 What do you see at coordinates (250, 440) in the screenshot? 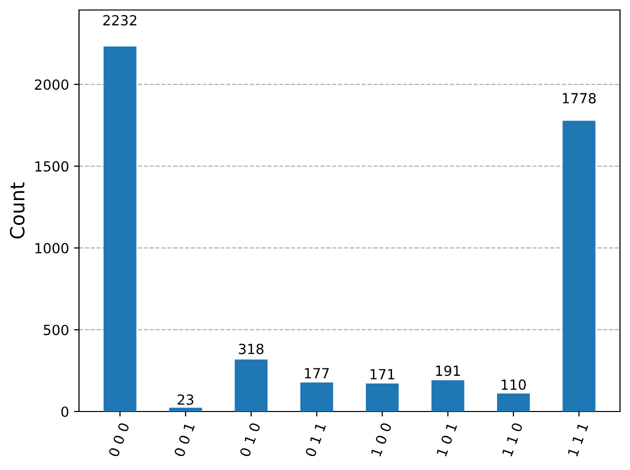
I see `x-tick-label: 0 1 0` at bounding box center [250, 440].